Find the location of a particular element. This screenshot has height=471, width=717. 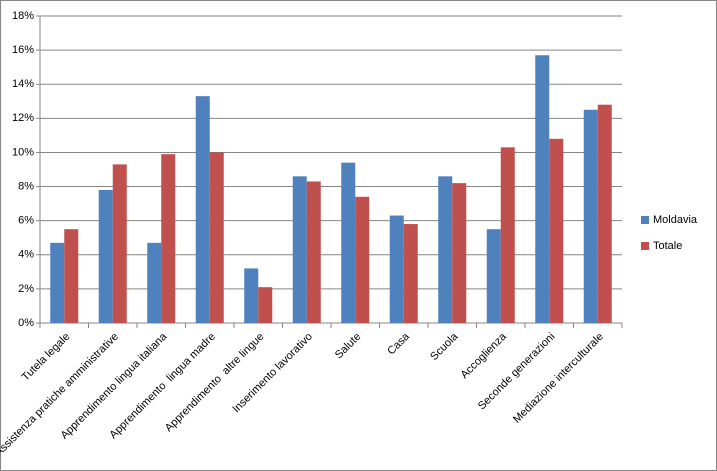

y-tick-label: 14% is located at coordinates (23, 84).